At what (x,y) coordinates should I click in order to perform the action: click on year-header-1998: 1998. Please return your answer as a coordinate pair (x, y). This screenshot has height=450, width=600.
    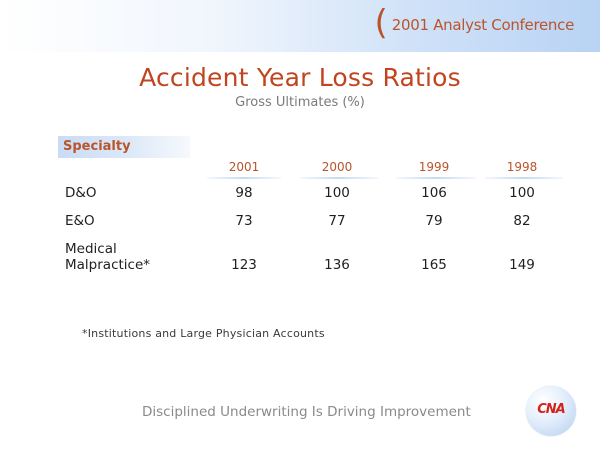
    Looking at the image, I should click on (522, 167).